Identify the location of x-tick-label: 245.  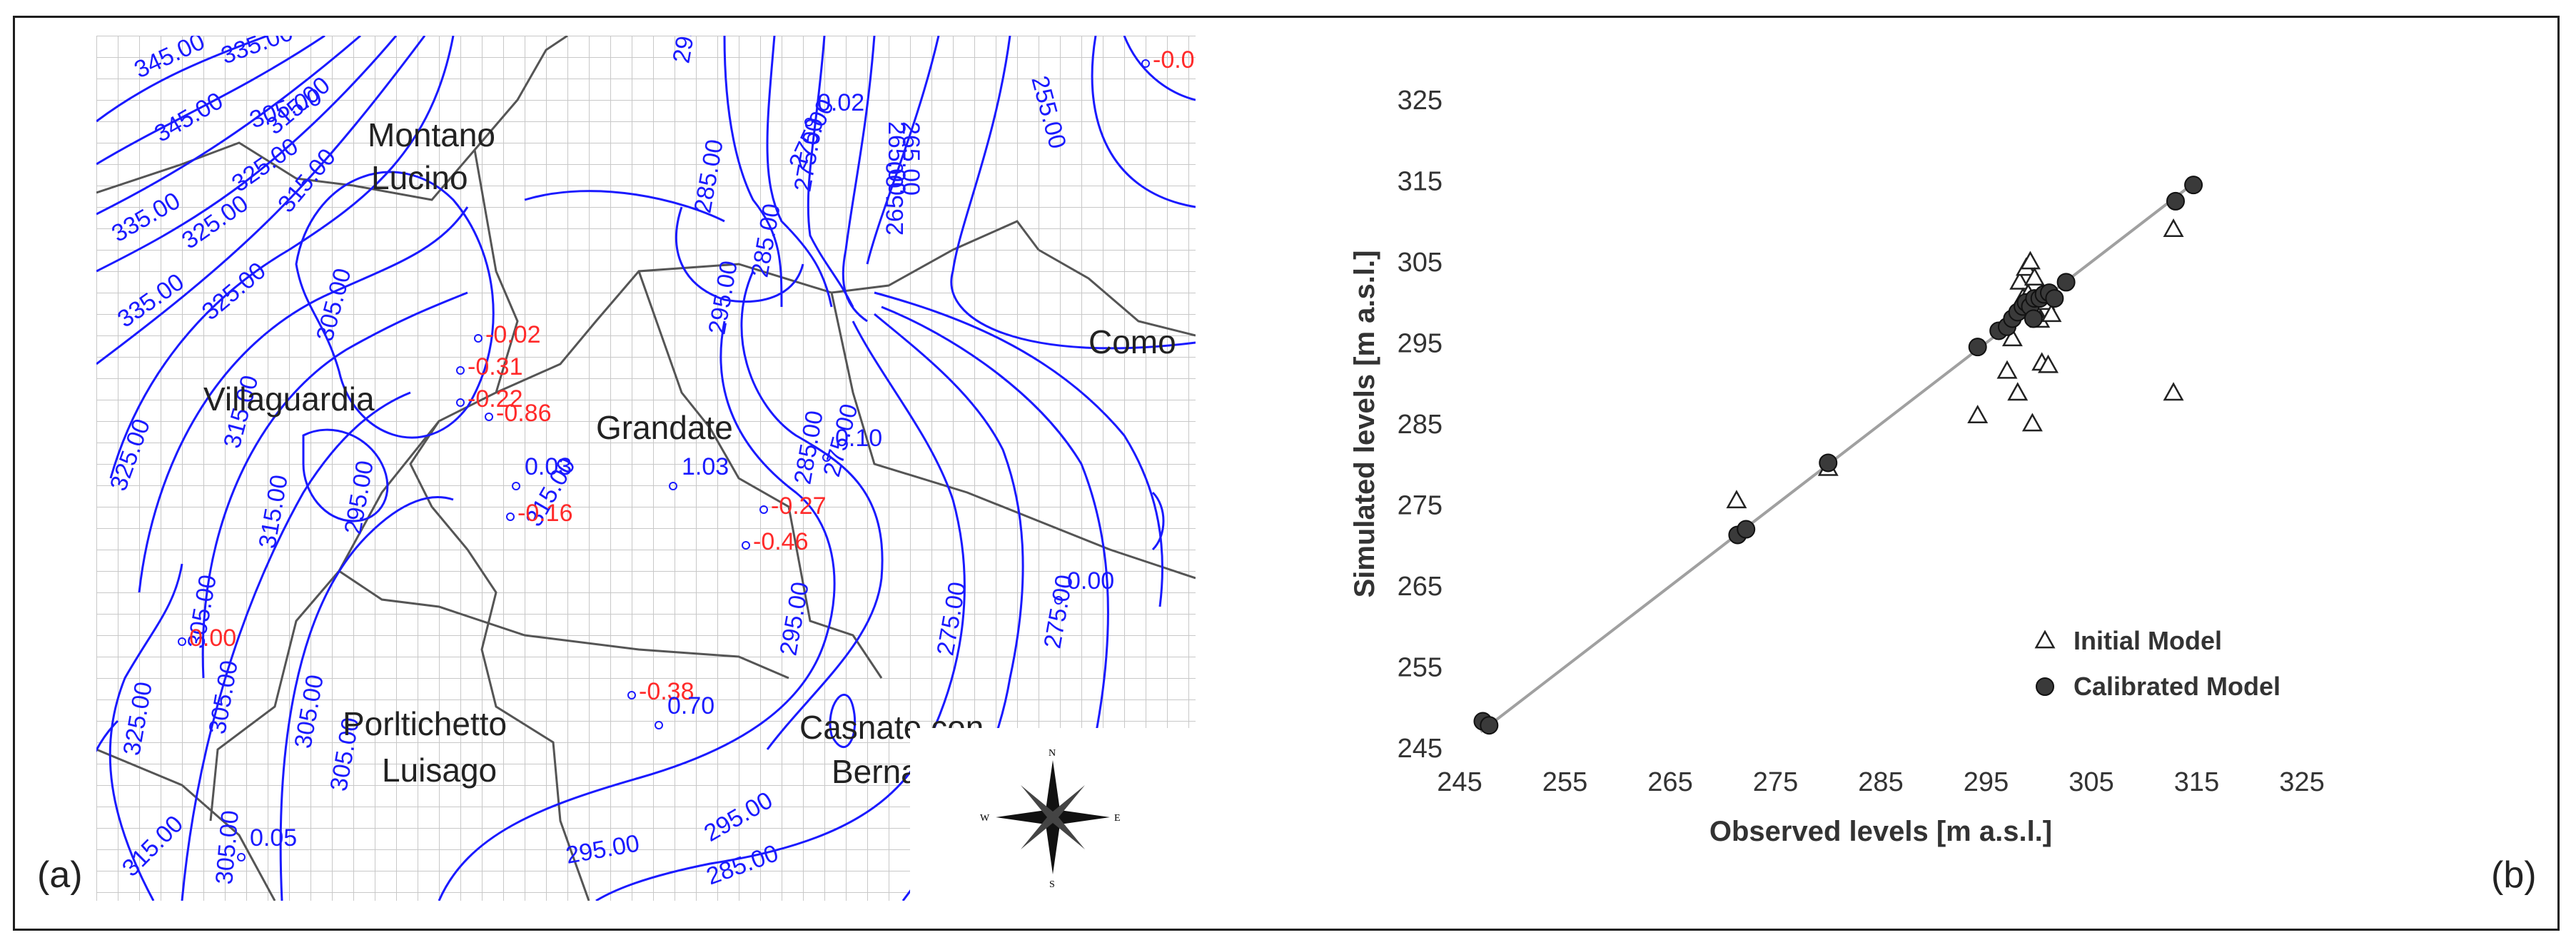
(1459, 782).